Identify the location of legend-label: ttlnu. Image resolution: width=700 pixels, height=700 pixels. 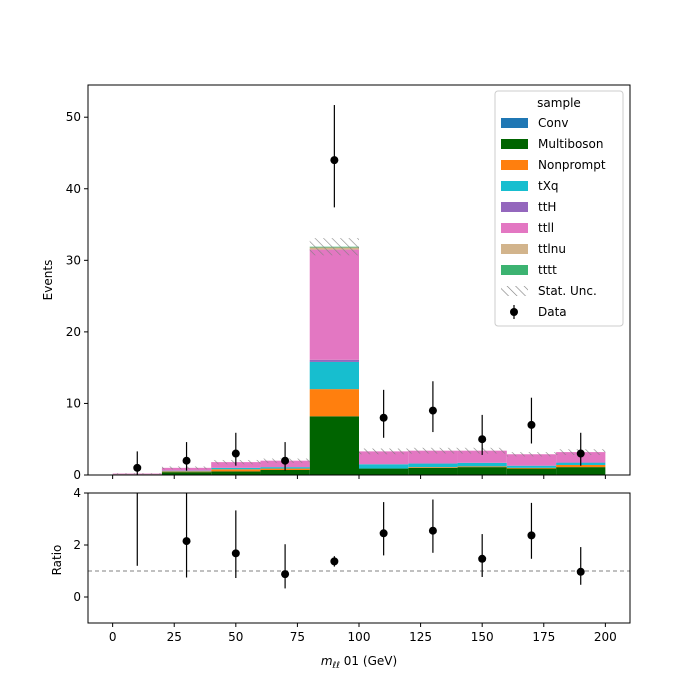
(552, 249).